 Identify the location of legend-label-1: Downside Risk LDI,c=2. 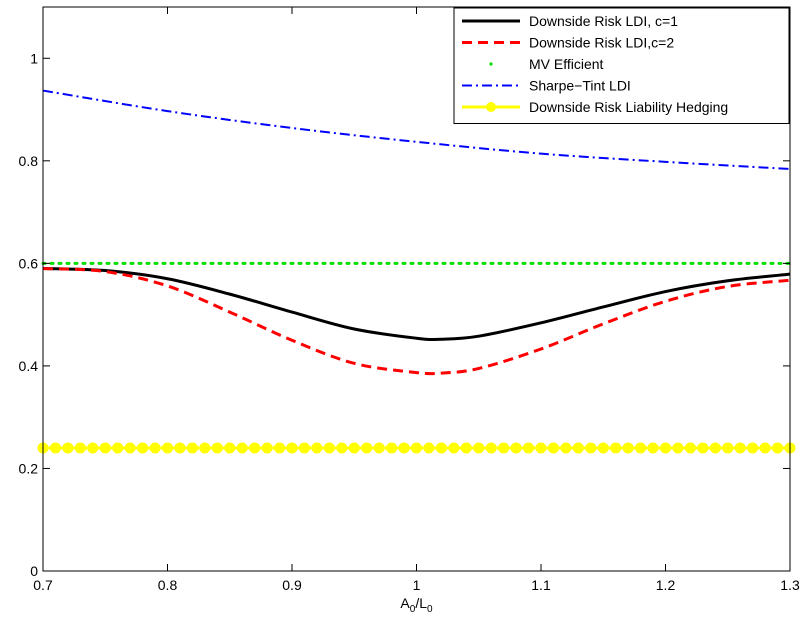
(601, 43).